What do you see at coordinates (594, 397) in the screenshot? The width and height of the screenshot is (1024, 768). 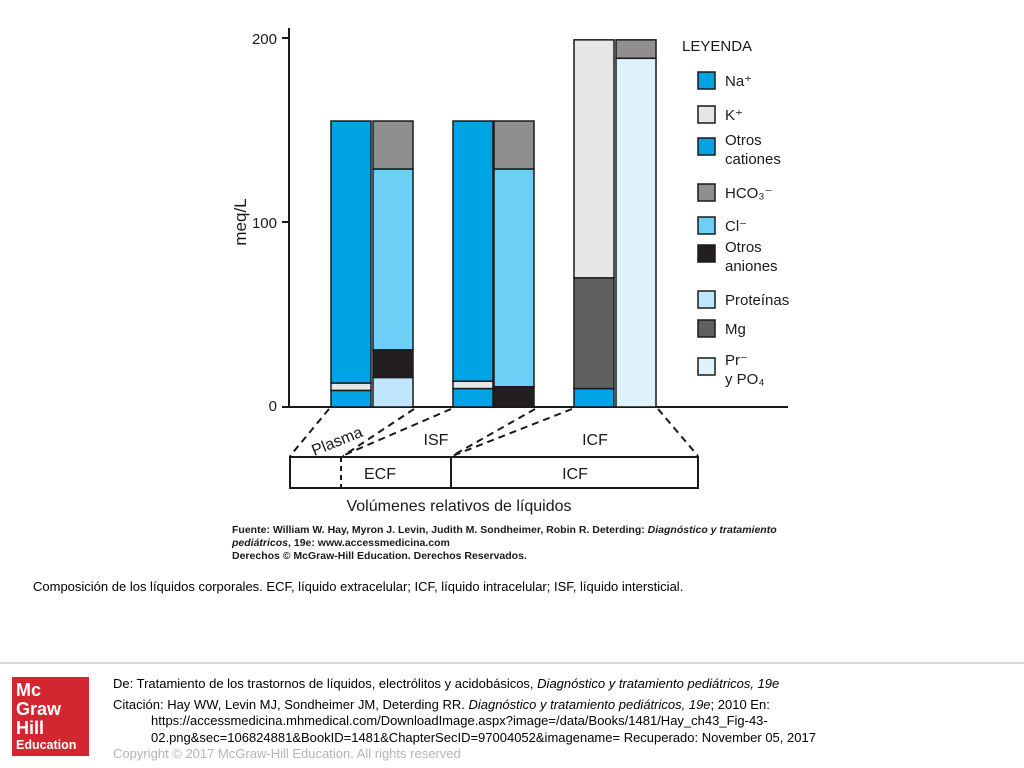 I see `bar-5-segment-otros_cationes` at bounding box center [594, 397].